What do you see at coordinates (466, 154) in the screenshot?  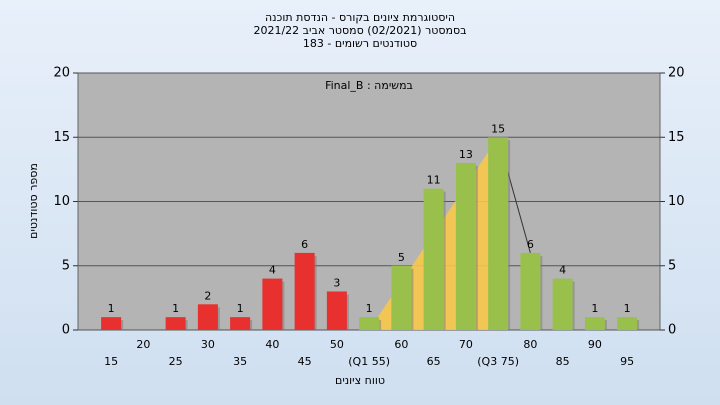 I see `data-label: 13` at bounding box center [466, 154].